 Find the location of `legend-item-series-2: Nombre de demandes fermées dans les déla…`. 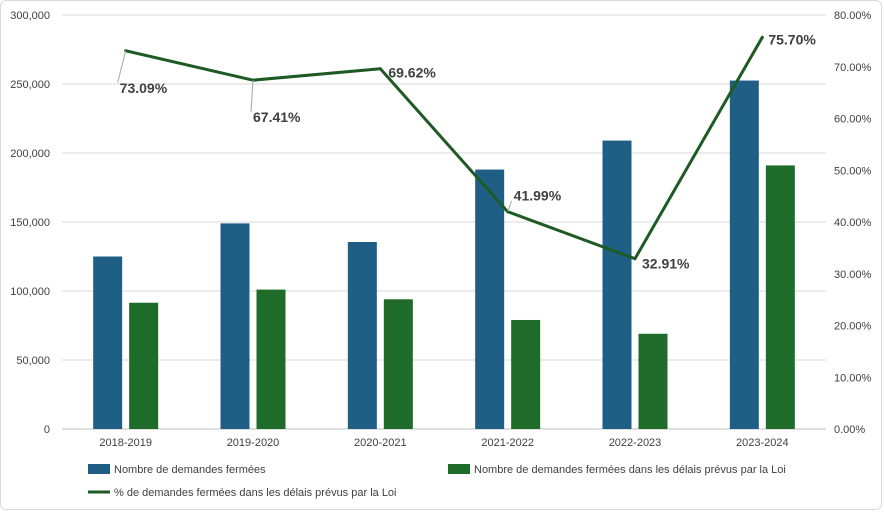

legend-item-series-2: Nombre de demandes fermées dans les déla… is located at coordinates (617, 470).